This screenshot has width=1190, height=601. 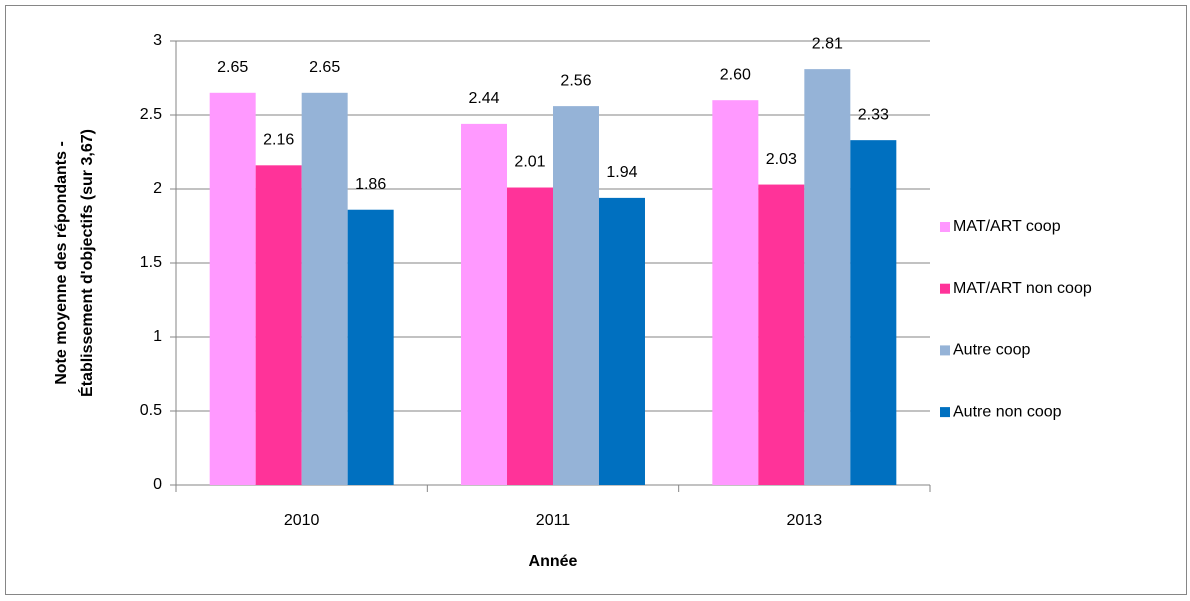 I want to click on y-tick-label: 1.5, so click(x=151, y=262).